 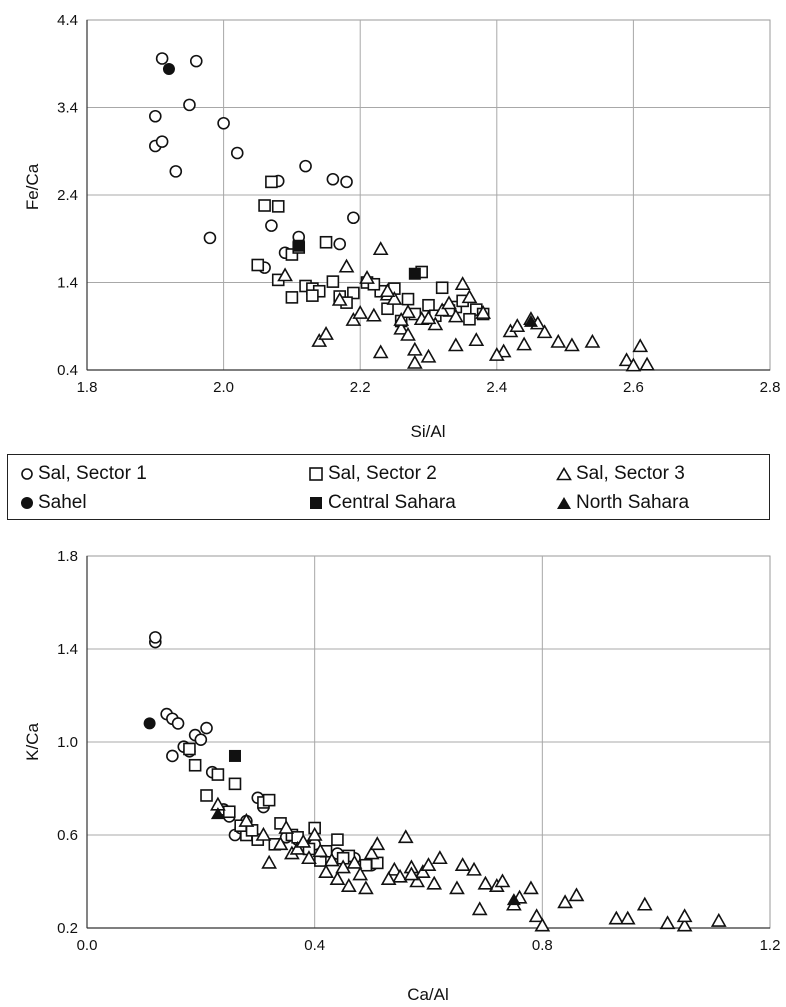 What do you see at coordinates (630, 473) in the screenshot?
I see `legend-label: Sal, Sector 3` at bounding box center [630, 473].